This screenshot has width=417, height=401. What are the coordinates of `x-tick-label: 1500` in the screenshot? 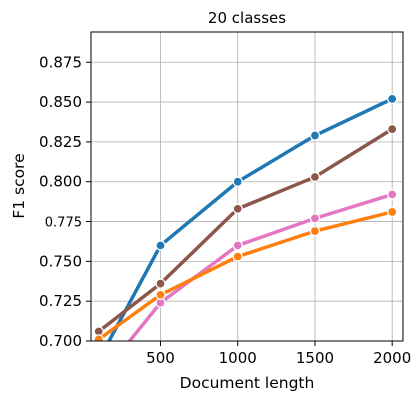 It's located at (315, 358).